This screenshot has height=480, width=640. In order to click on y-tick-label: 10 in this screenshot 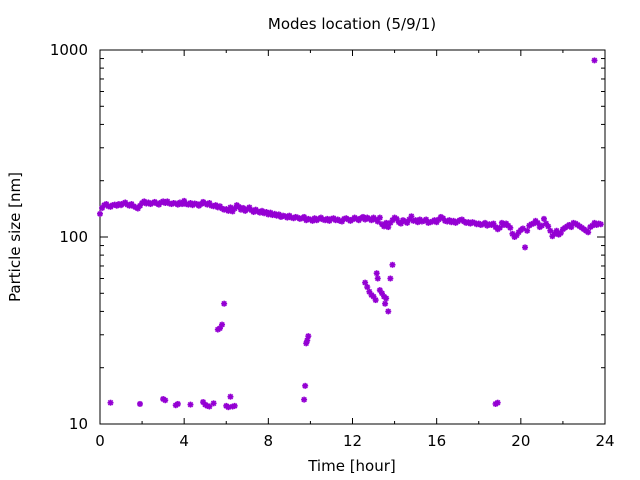, I will do `click(78, 424)`.